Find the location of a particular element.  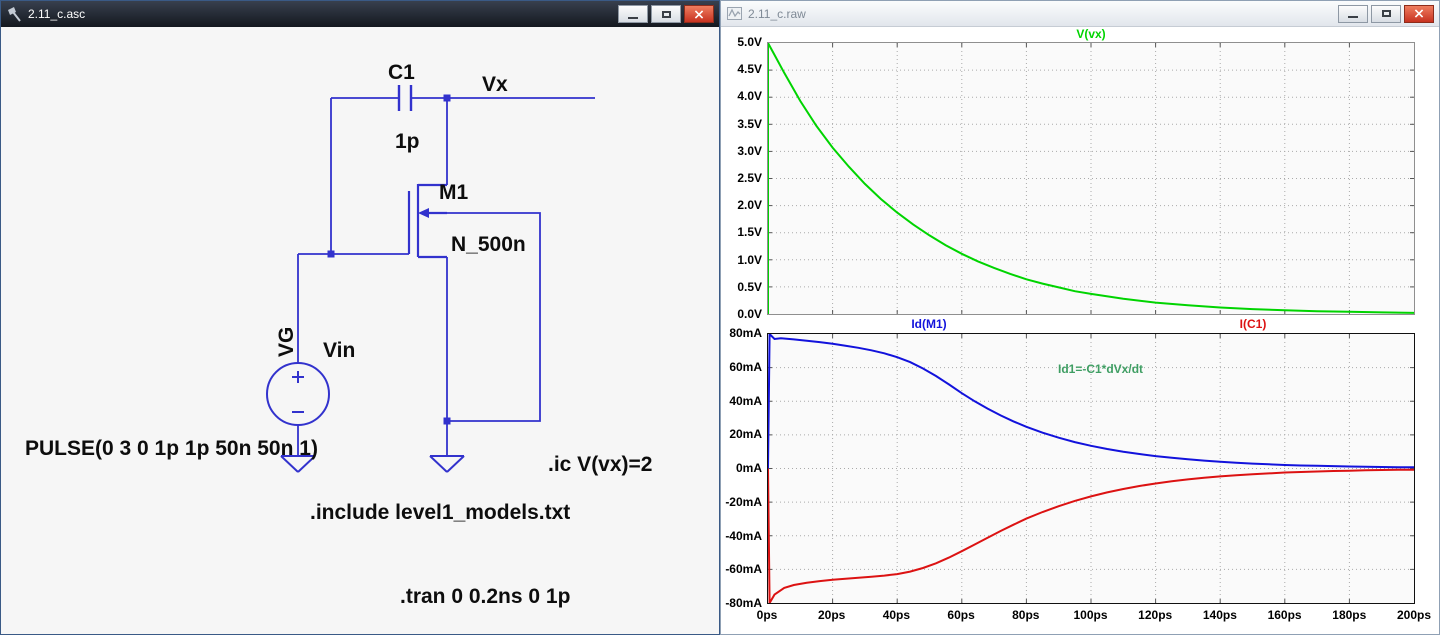

mosfet-m1 is located at coordinates (427, 221).